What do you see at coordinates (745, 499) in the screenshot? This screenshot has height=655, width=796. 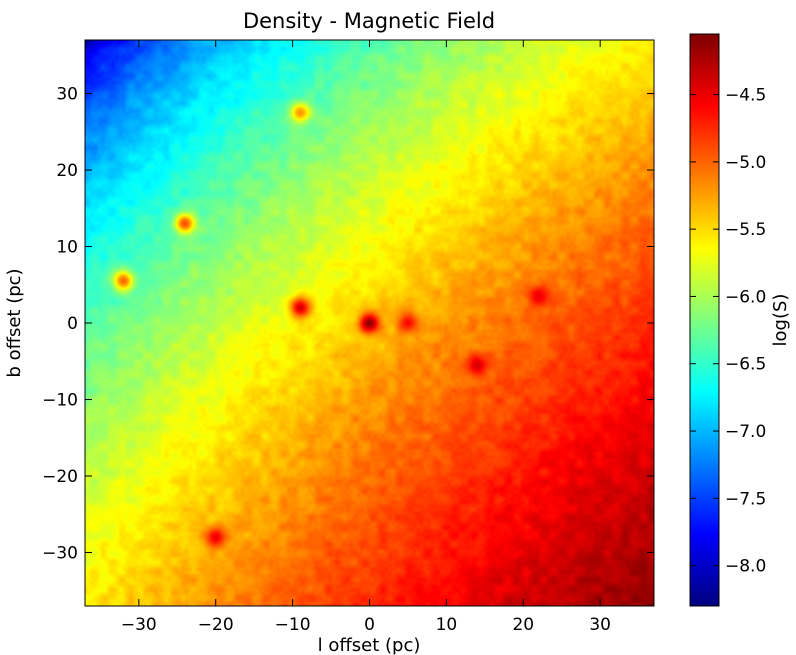 I see `colorbar-tick-label: −7.5` at bounding box center [745, 499].